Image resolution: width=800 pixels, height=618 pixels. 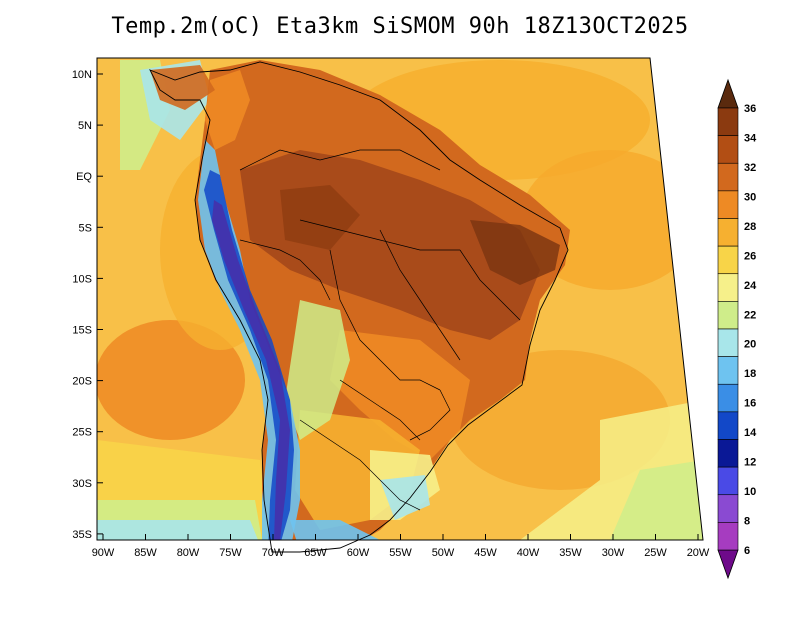 What do you see at coordinates (82, 279) in the screenshot?
I see `lat-tick-label: 10S` at bounding box center [82, 279].